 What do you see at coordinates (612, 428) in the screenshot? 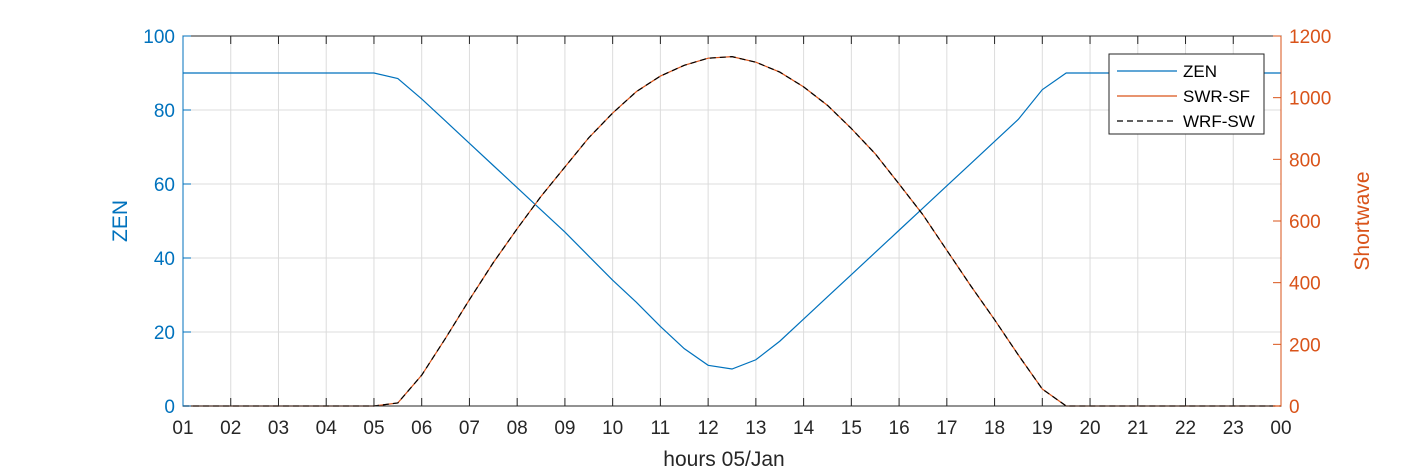
I see `x-tick-label: 10` at bounding box center [612, 428].